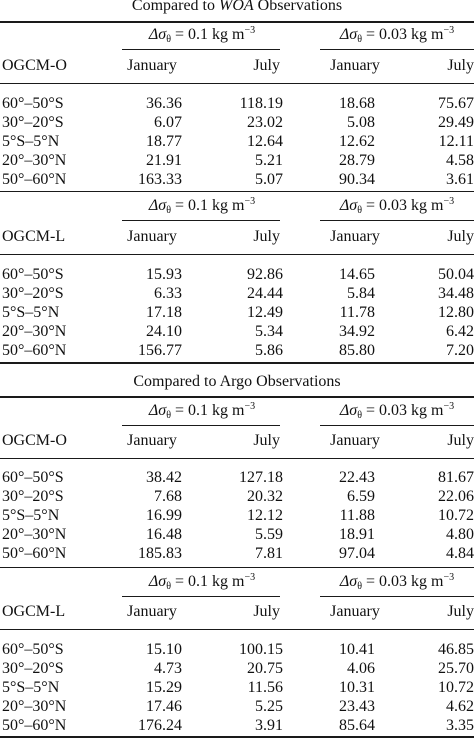  Describe the element at coordinates (168, 293) in the screenshot. I see `table-cell-value: 6.33` at that location.